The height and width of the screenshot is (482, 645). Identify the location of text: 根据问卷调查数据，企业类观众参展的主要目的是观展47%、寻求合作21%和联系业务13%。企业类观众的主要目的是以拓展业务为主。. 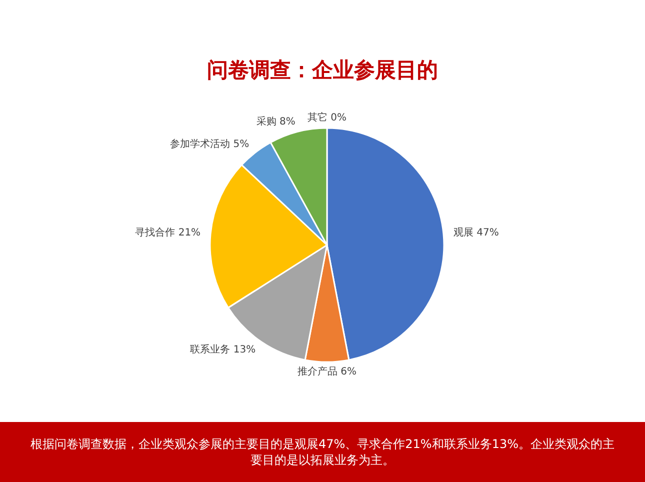
(322, 452).